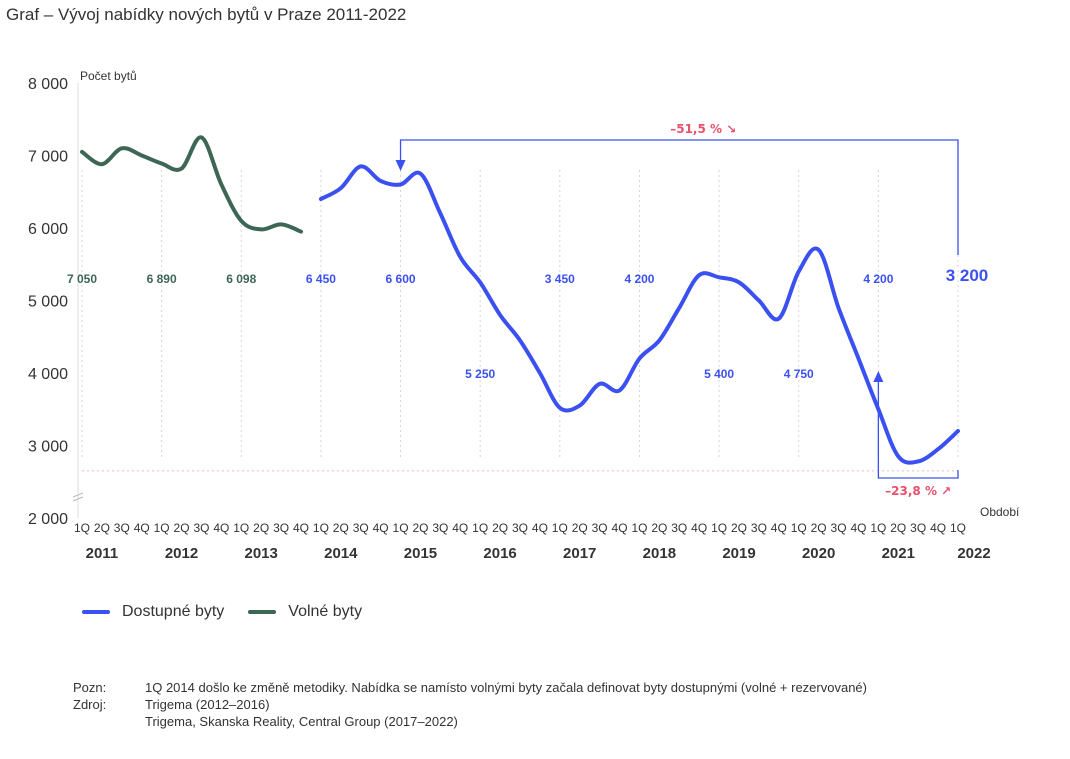  I want to click on data-label: 7 050, so click(82, 279).